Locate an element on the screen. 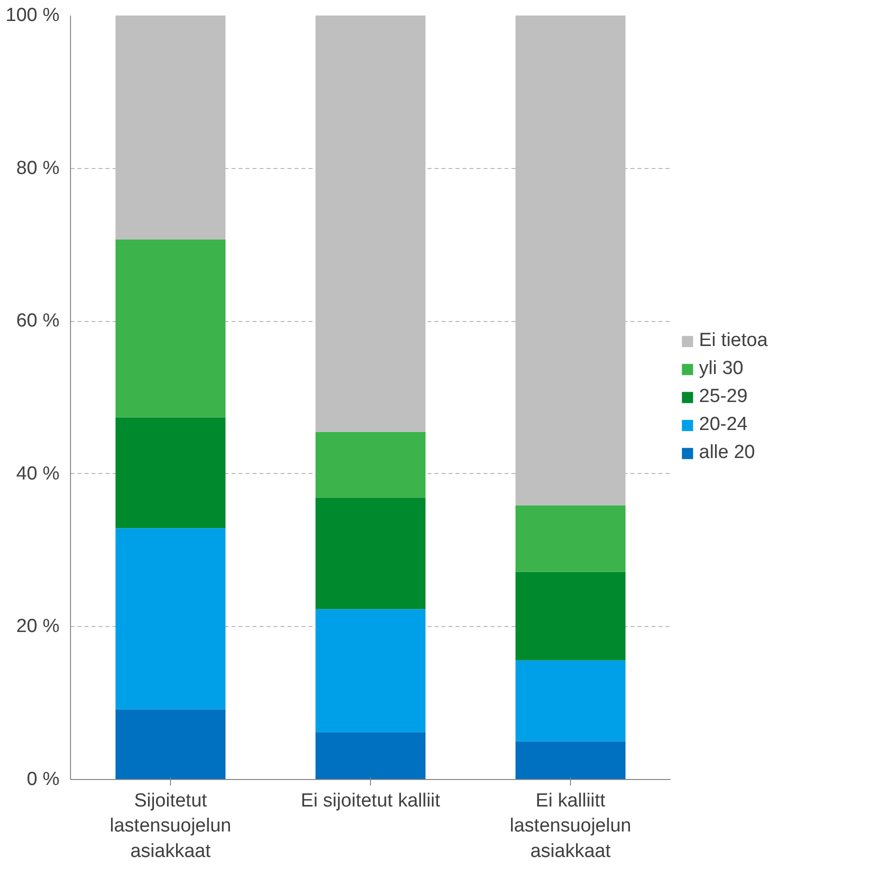 The image size is (891, 882). legend-label: 20-24 is located at coordinates (723, 425).